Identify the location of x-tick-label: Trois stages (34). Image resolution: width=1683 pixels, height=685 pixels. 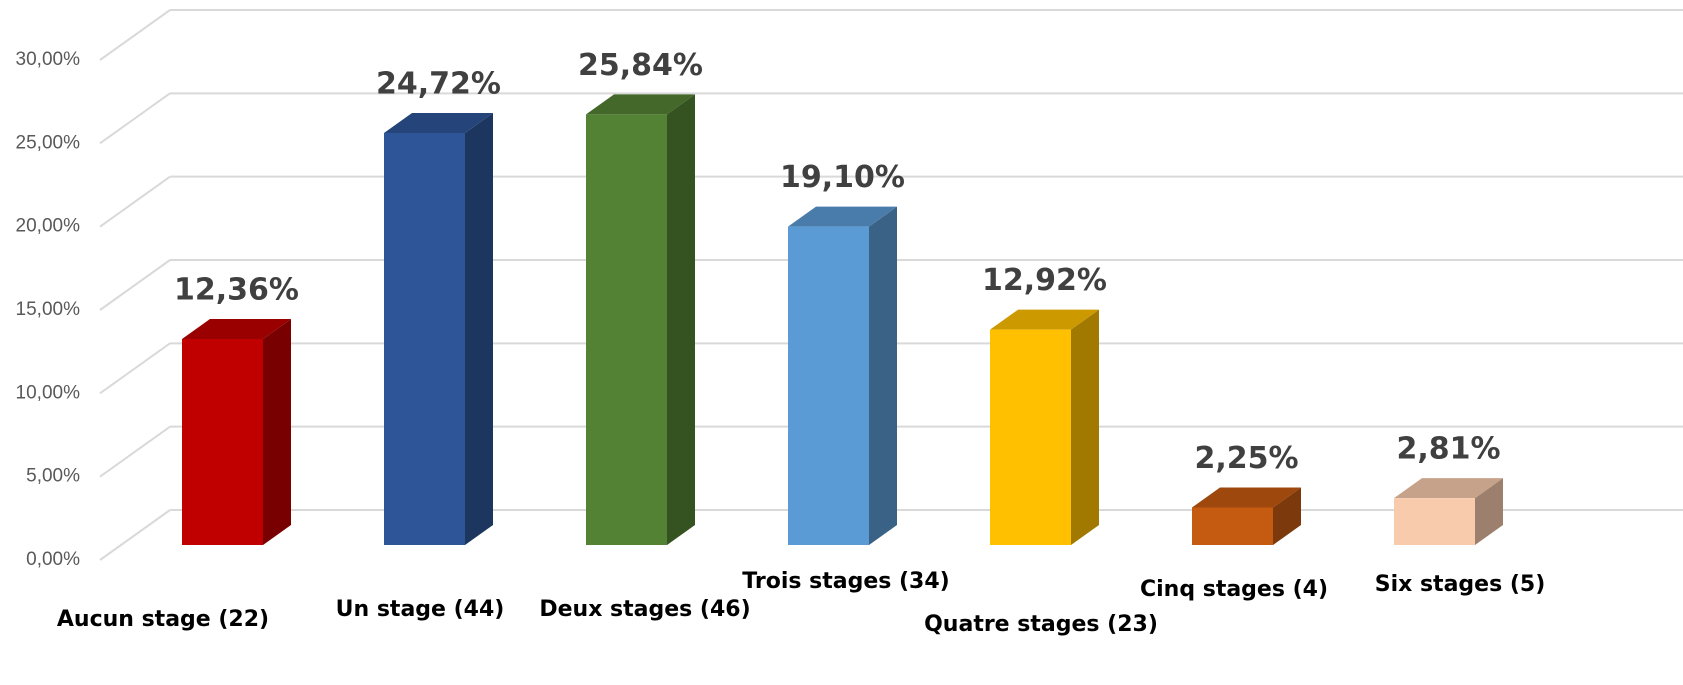
(845, 581).